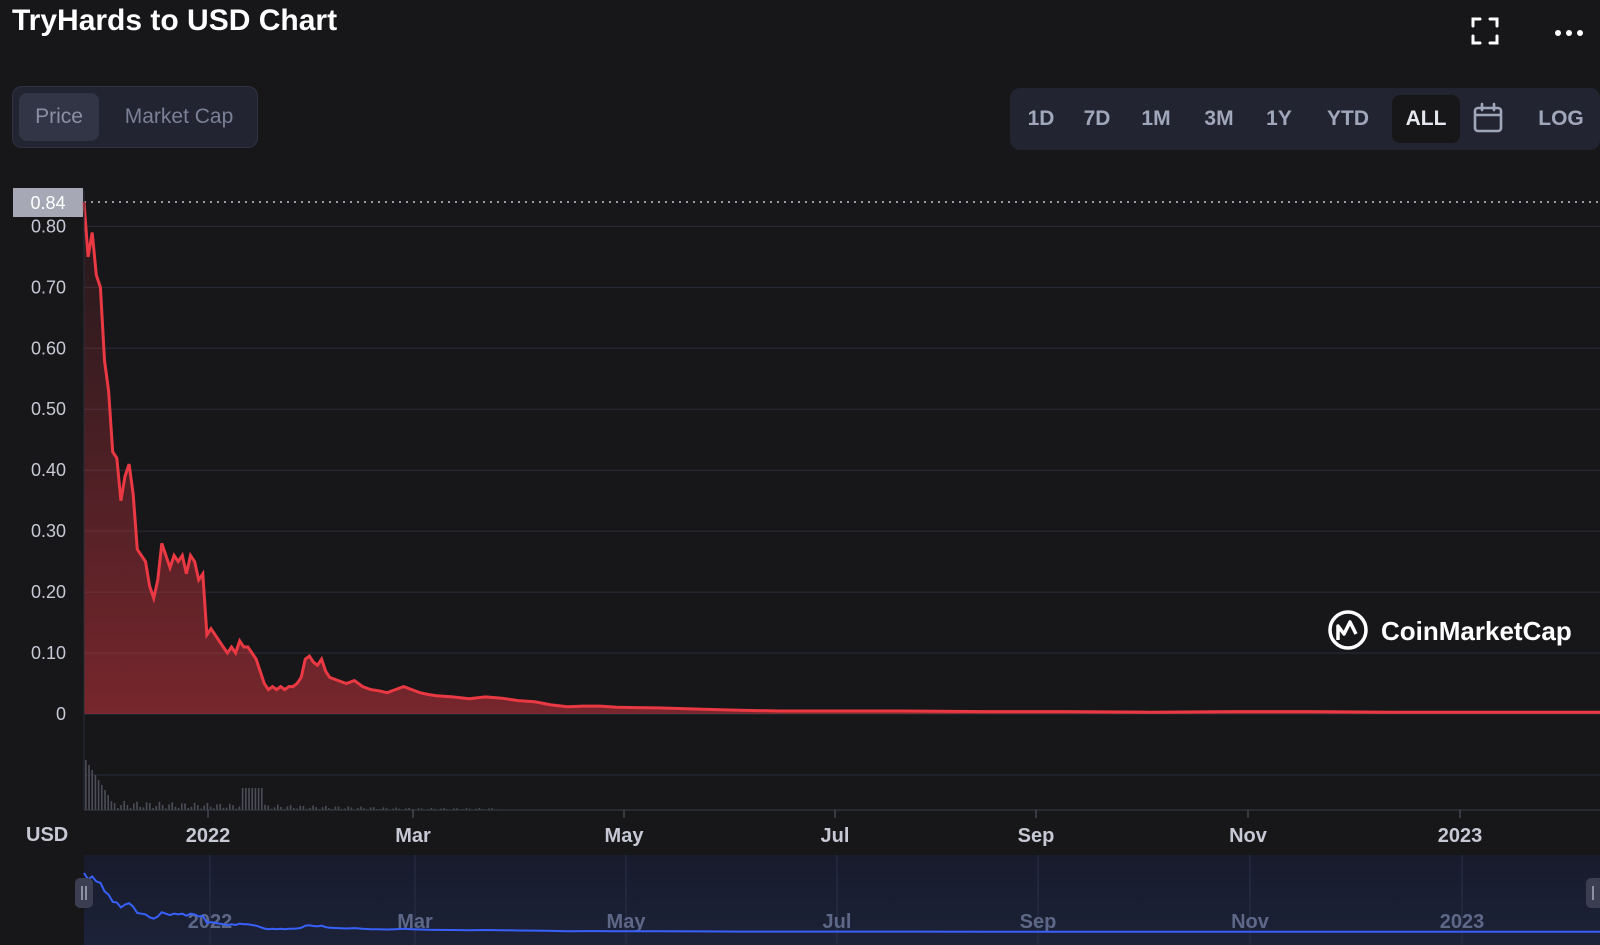  What do you see at coordinates (627, 922) in the screenshot?
I see `navigator-label: May` at bounding box center [627, 922].